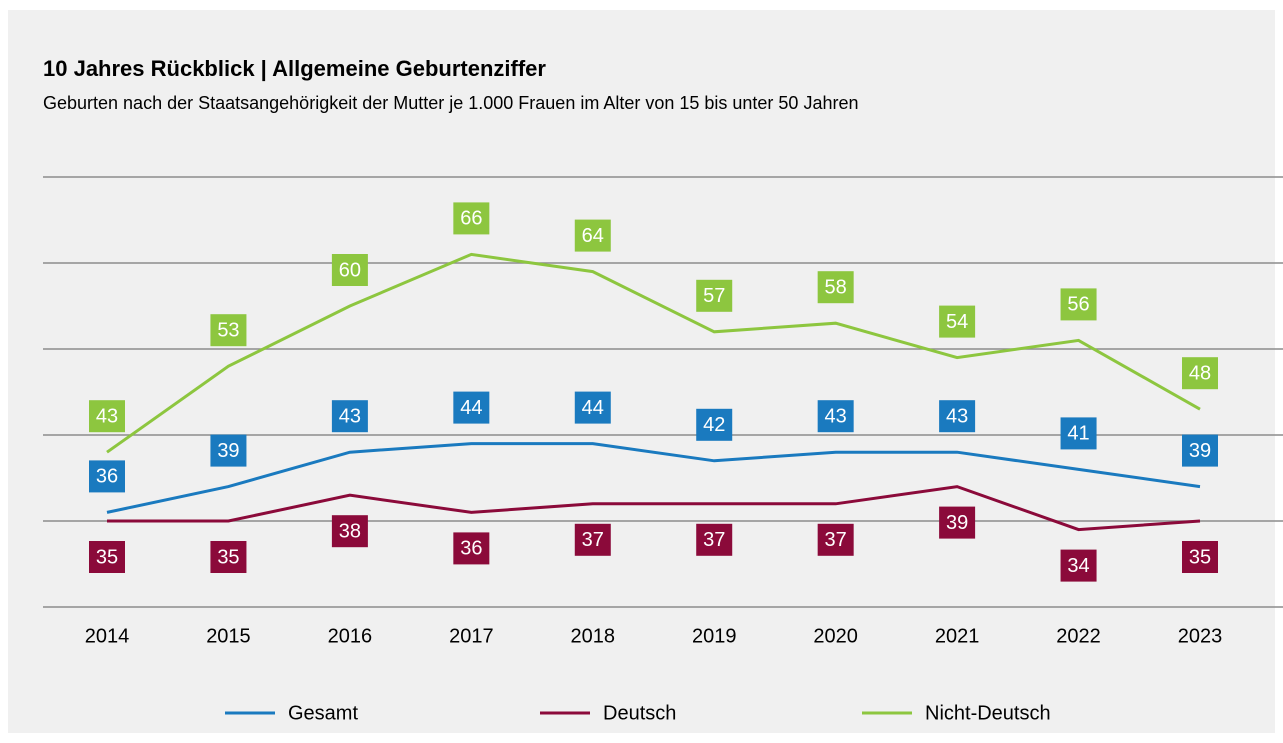  I want to click on x-tick-label: 2023, so click(1200, 636).